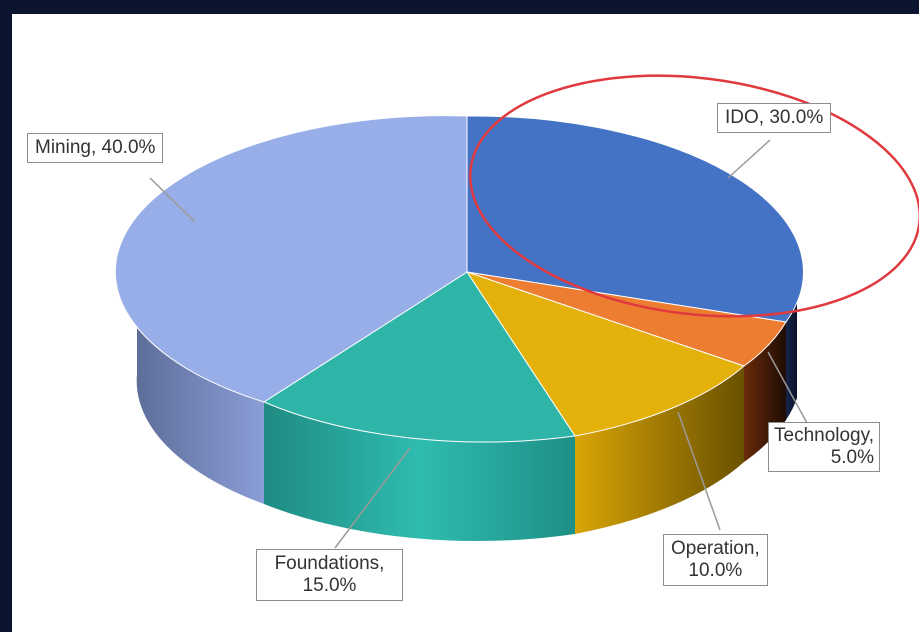 This screenshot has width=919, height=632. Describe the element at coordinates (635, 219) in the screenshot. I see `pie-slice-ido` at that location.